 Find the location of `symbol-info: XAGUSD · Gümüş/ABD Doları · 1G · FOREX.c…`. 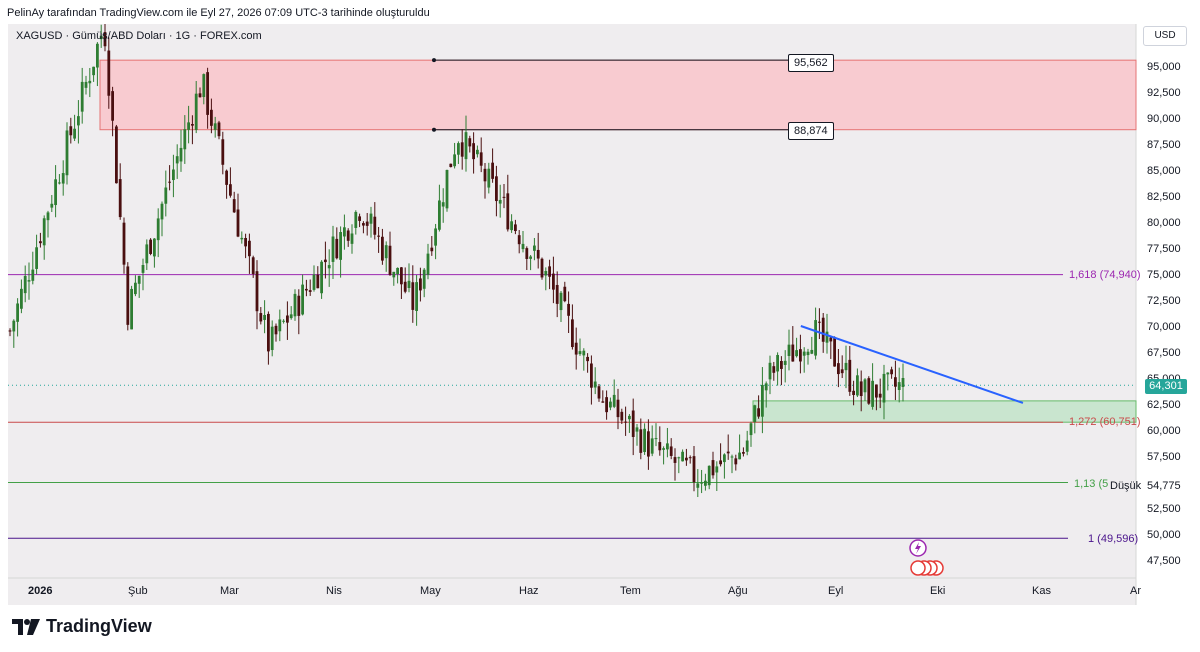

symbol-info: XAGUSD · Gümüş/ABD Doları · 1G · FOREX.c… is located at coordinates (139, 36).